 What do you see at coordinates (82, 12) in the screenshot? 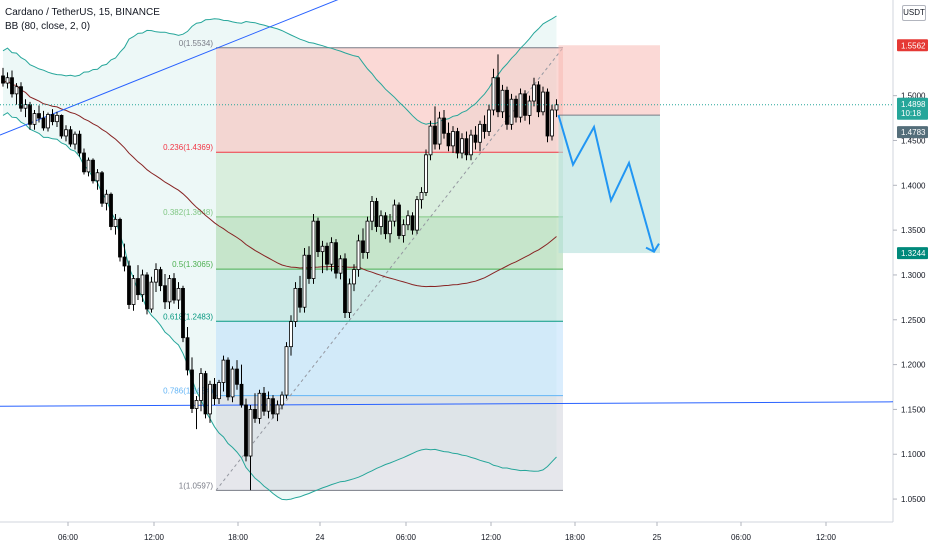
I see `symbol-title: Cardano / TetherUS, 15, BINANCE` at bounding box center [82, 12].